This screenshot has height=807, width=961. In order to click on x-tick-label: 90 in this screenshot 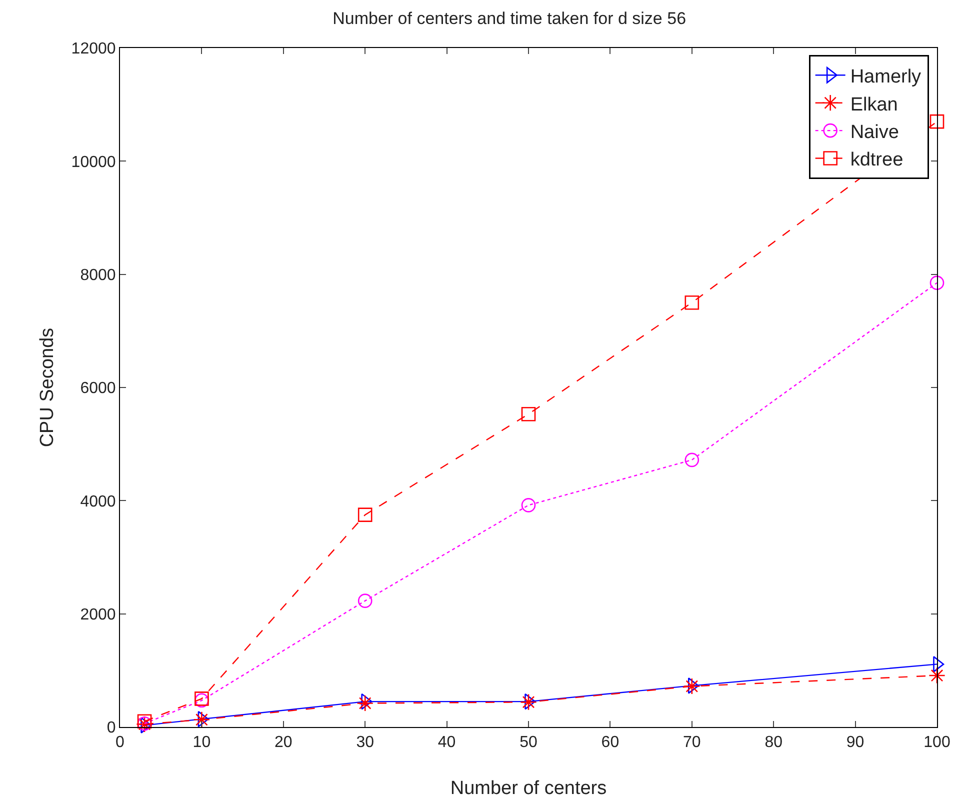, I will do `click(855, 743)`.